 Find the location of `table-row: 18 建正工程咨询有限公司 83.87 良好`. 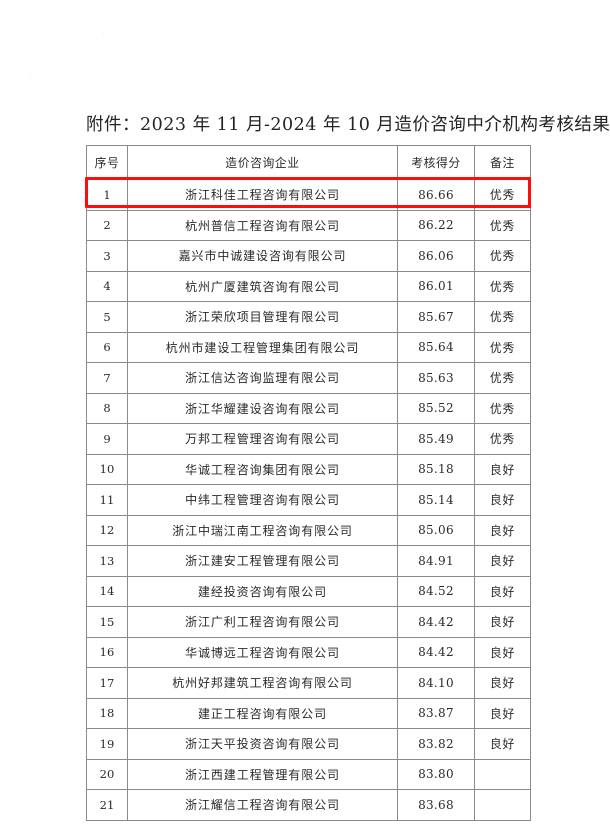

table-row: 18 建正工程咨询有限公司 83.87 良好 is located at coordinates (308, 713).